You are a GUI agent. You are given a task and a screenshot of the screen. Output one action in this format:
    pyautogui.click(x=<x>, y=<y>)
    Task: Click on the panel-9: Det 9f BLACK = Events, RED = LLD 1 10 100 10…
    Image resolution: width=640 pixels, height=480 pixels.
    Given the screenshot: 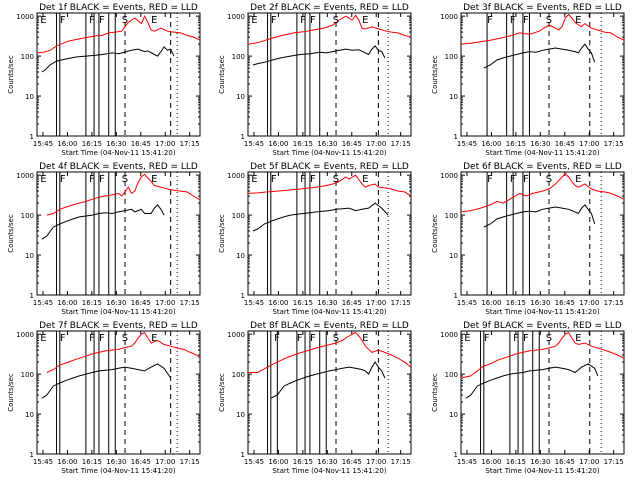 What is the action you would take?
    pyautogui.click(x=528, y=398)
    